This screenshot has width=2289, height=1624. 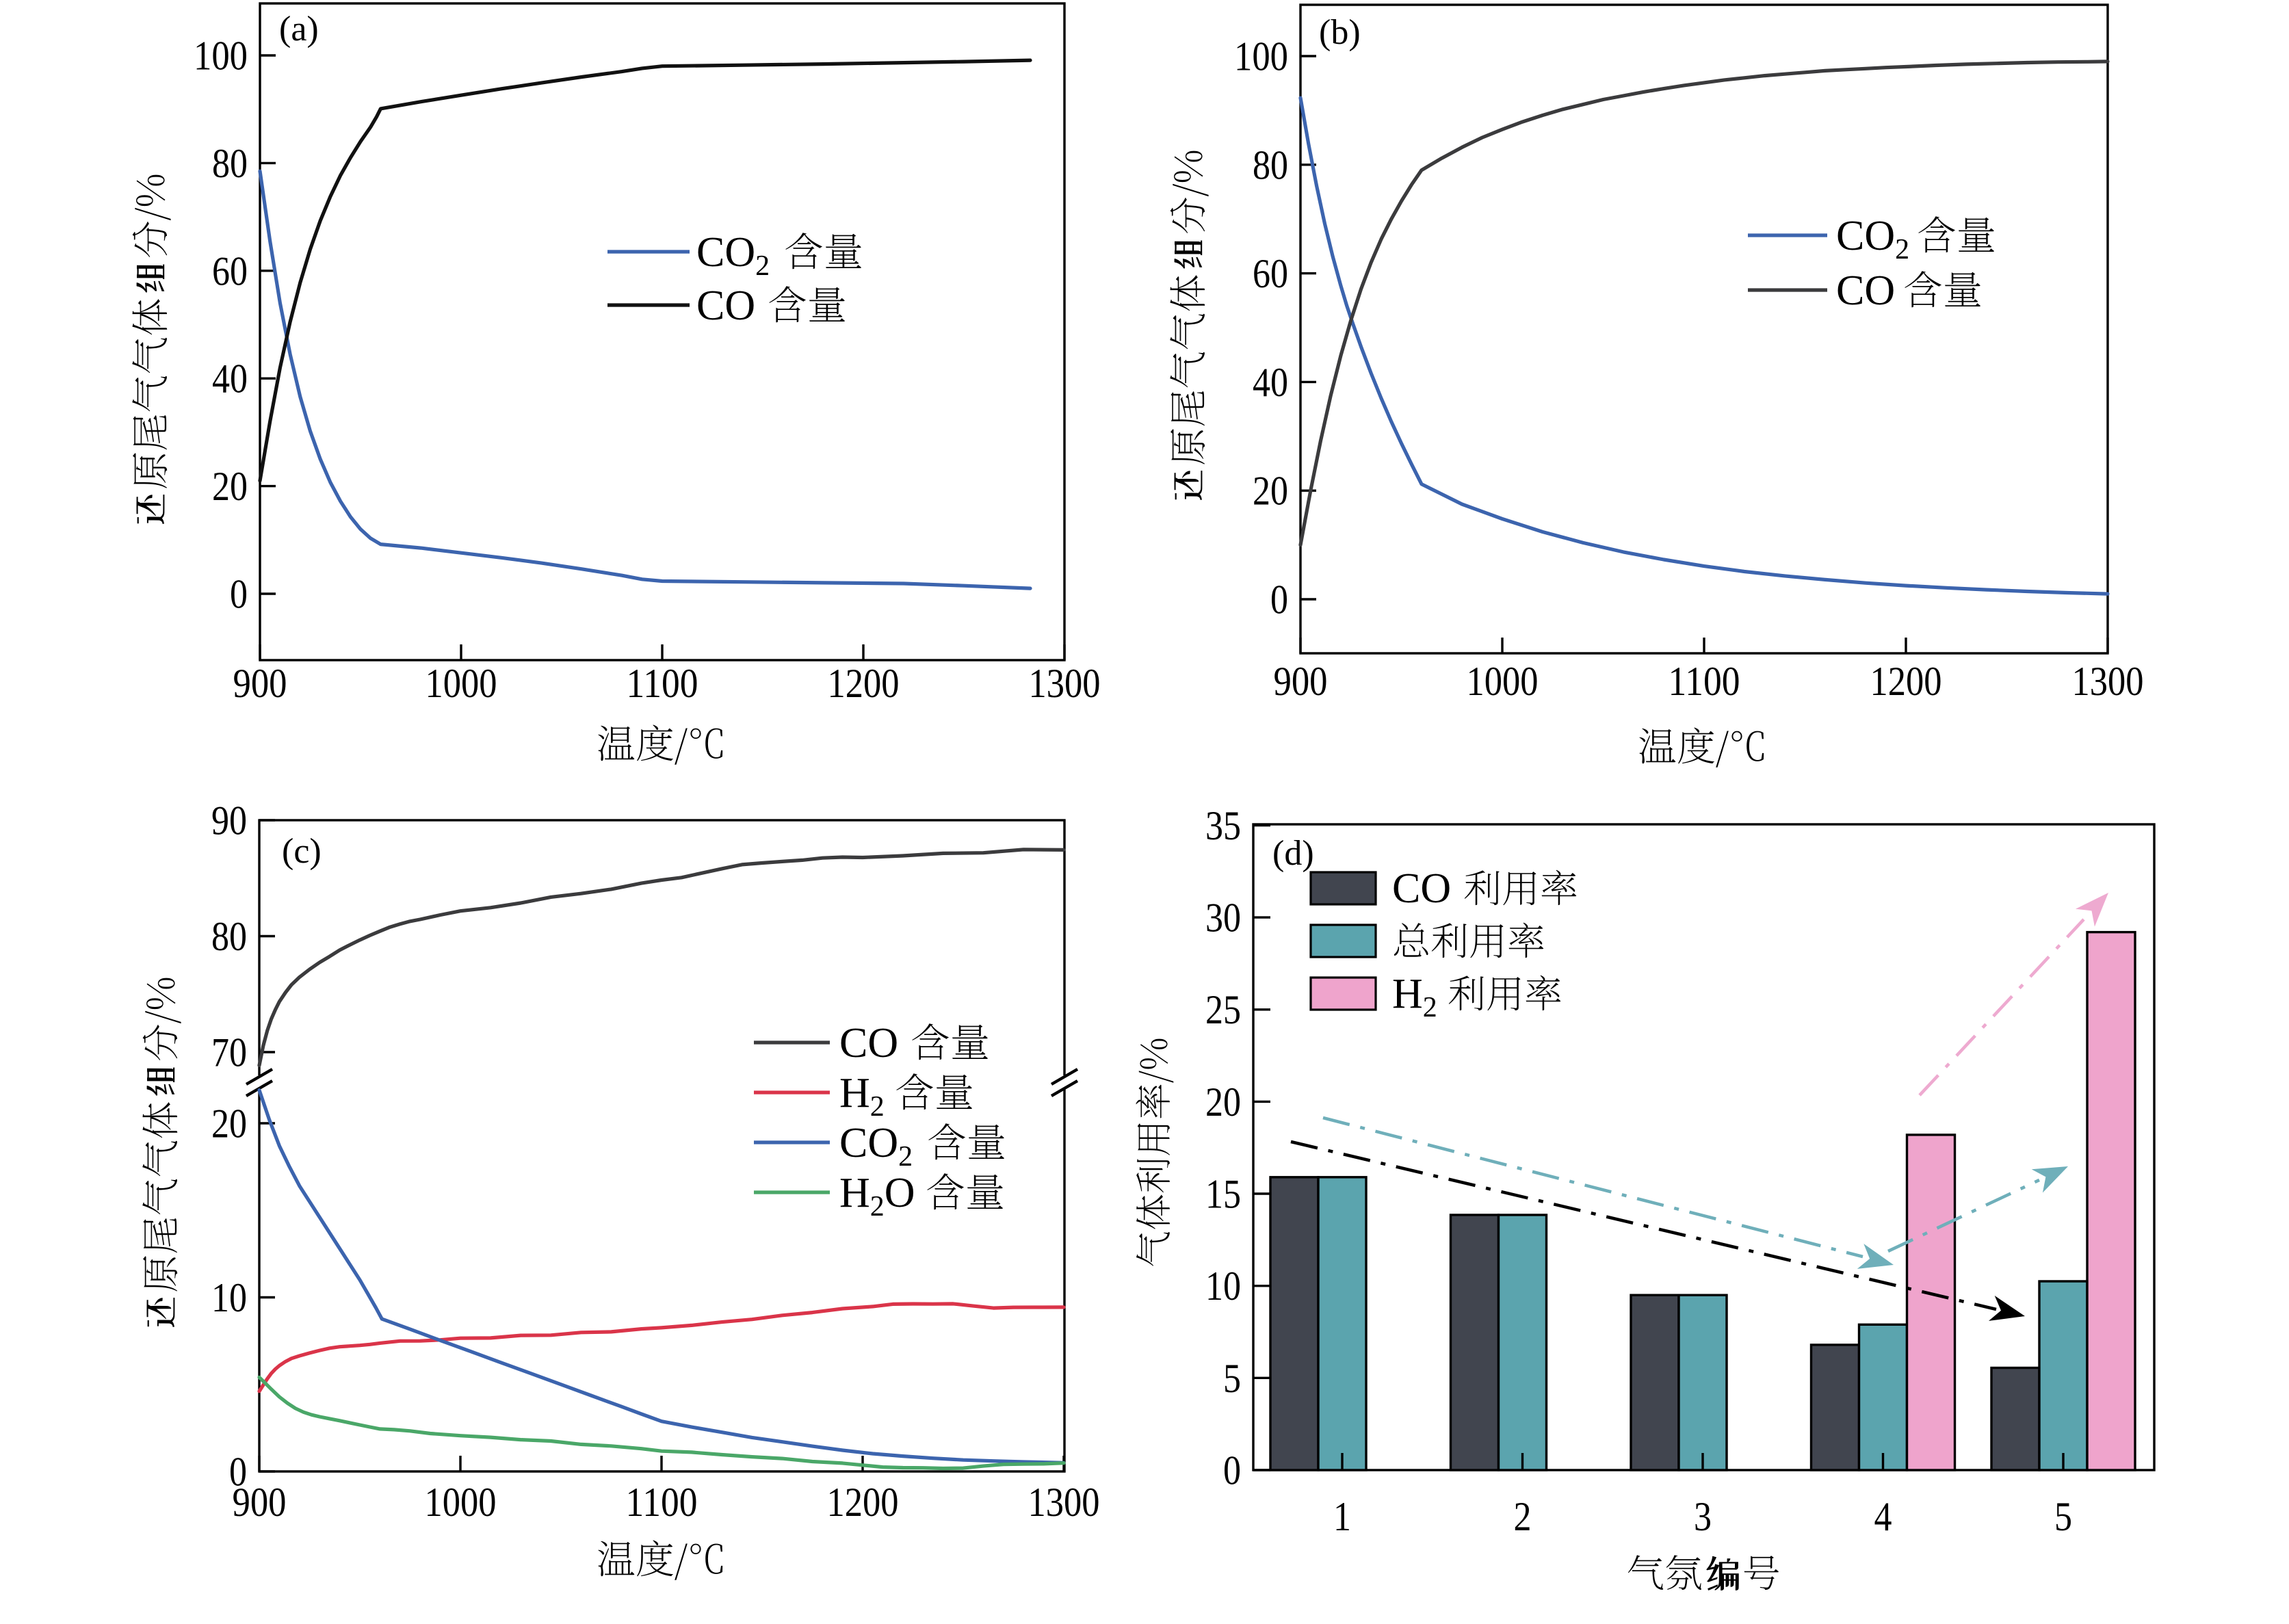 What do you see at coordinates (1703, 1516) in the screenshot?
I see `svg-text: 3` at bounding box center [1703, 1516].